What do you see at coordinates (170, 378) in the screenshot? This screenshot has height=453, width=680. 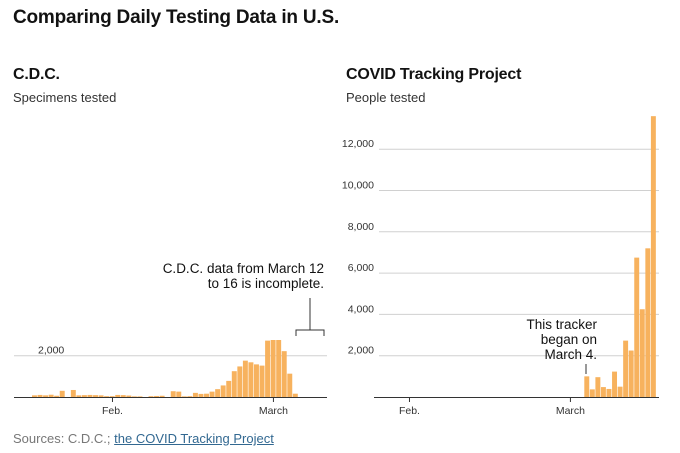 I see `cdc-chart: 2,000 Feb. March` at bounding box center [170, 378].